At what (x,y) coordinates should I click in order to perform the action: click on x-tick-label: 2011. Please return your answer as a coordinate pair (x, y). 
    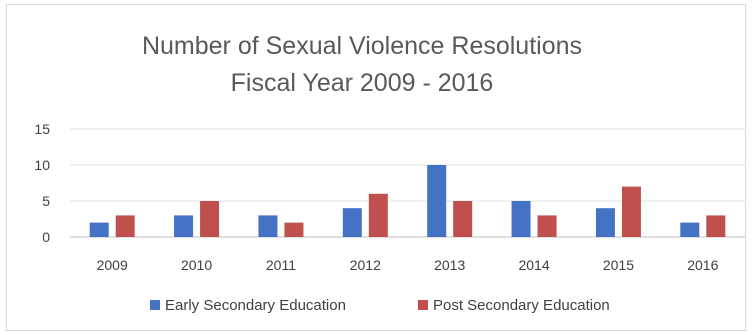
    Looking at the image, I should click on (281, 265).